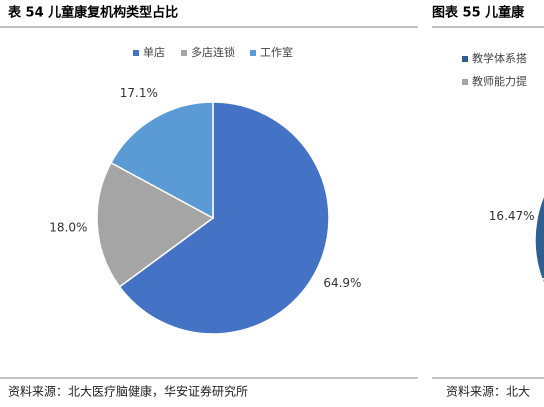 This screenshot has height=407, width=544. I want to click on chart-title: 图表 55 儿童康, so click(478, 13).